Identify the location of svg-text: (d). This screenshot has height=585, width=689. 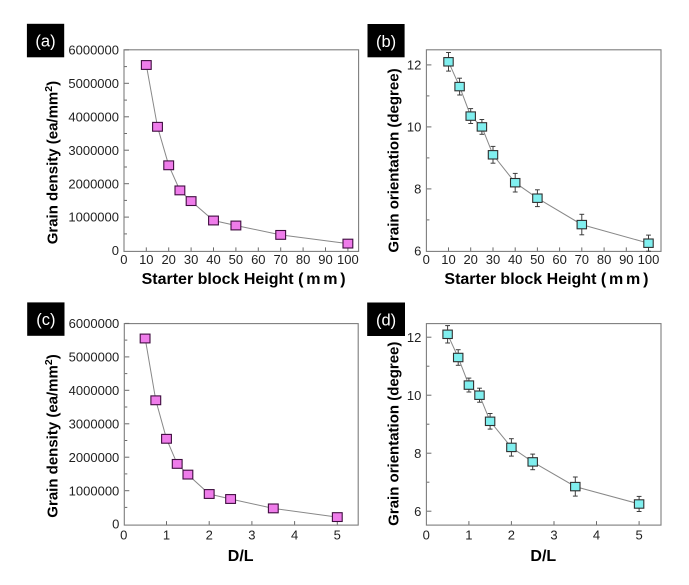
(386, 320).